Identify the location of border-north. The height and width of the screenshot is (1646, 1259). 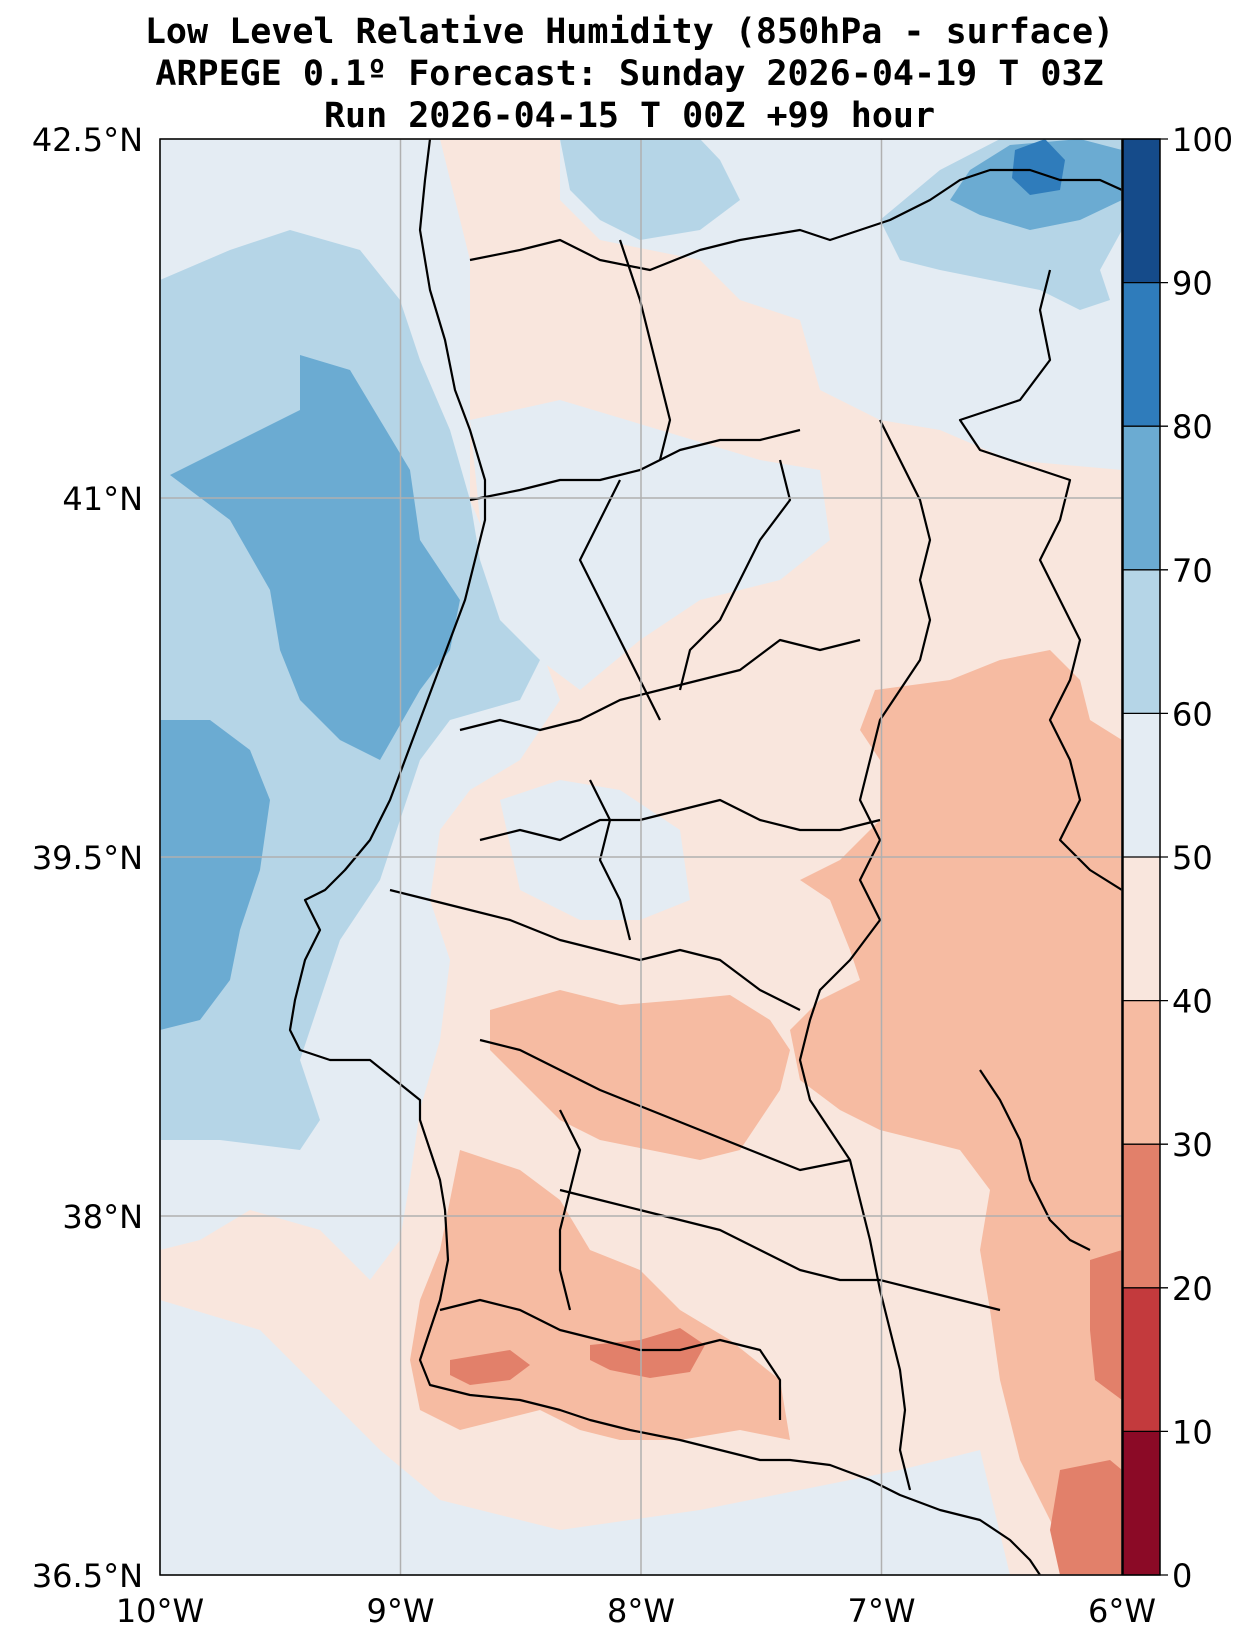
(795, 220).